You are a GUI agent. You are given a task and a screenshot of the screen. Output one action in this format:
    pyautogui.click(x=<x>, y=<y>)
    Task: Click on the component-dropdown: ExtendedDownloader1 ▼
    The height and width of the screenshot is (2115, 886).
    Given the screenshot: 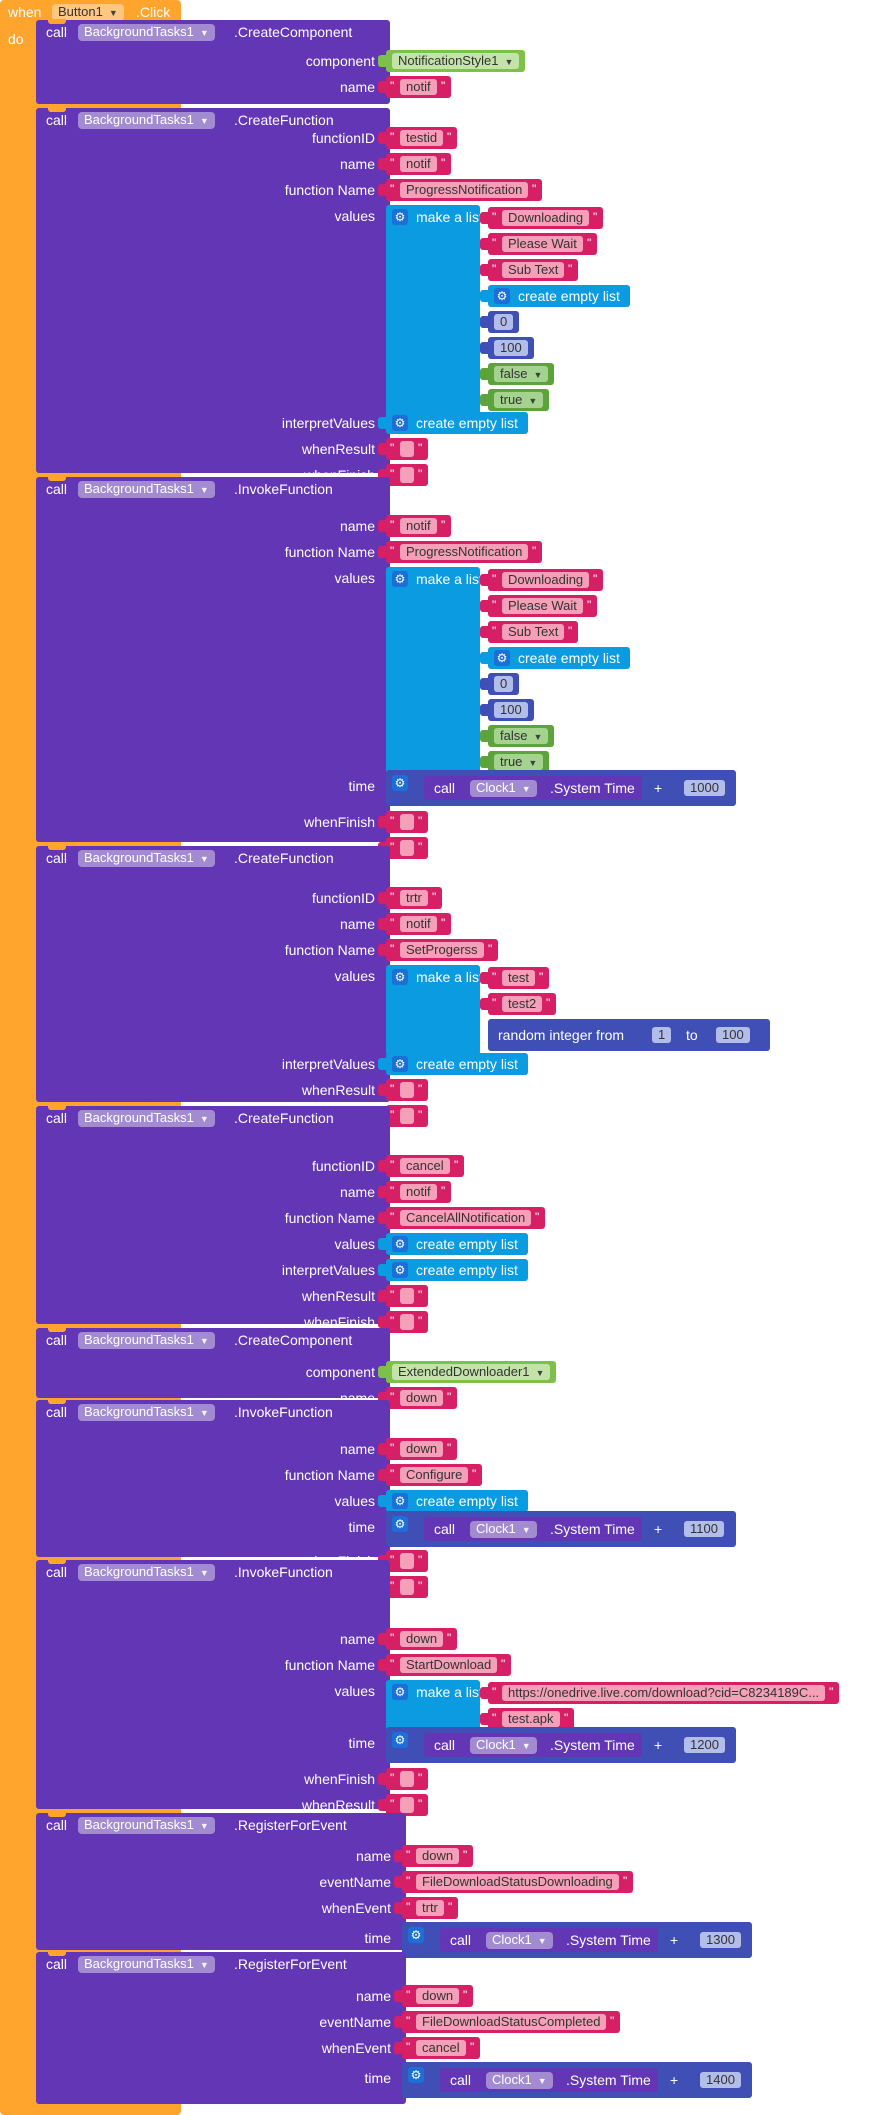 What is the action you would take?
    pyautogui.click(x=471, y=1372)
    